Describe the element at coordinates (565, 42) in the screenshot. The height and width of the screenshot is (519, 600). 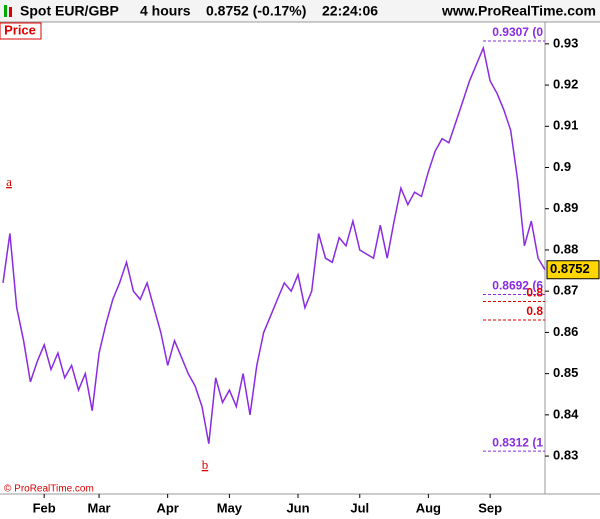
I see `y-tick-label: 0.93` at that location.